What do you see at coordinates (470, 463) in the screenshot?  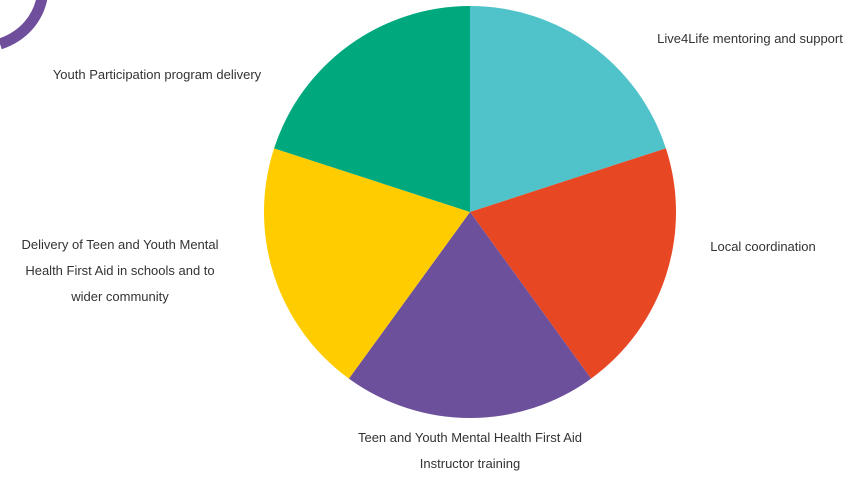 I see `slice-label-line: Instructor training` at bounding box center [470, 463].